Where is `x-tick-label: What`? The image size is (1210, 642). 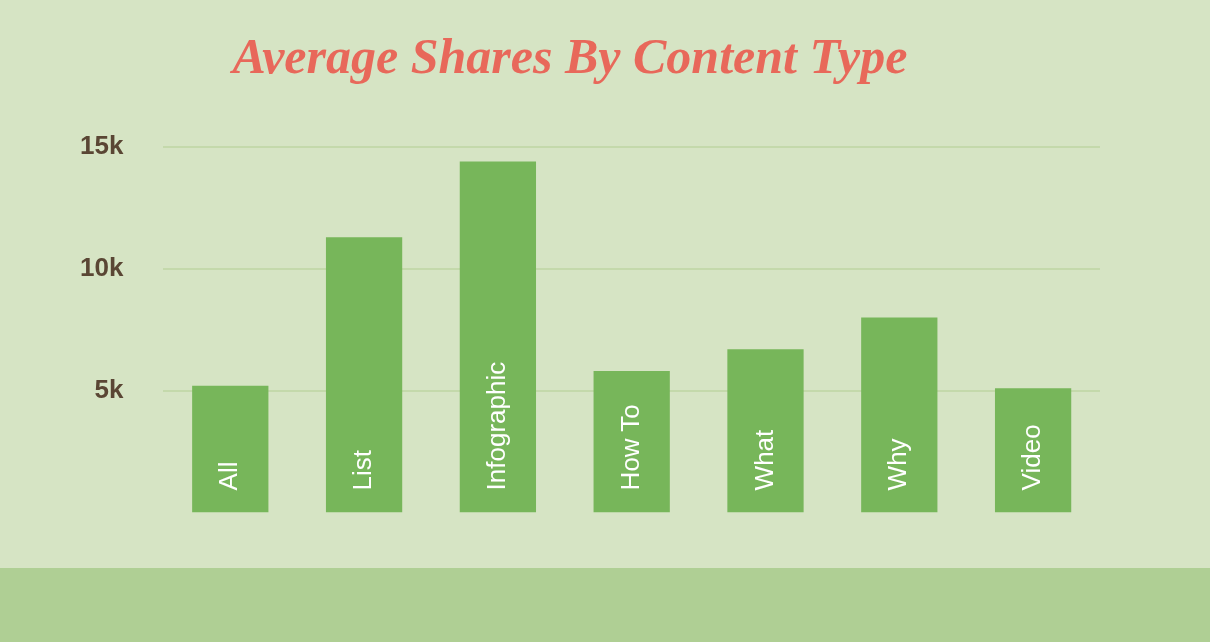
x-tick-label: What is located at coordinates (763, 459).